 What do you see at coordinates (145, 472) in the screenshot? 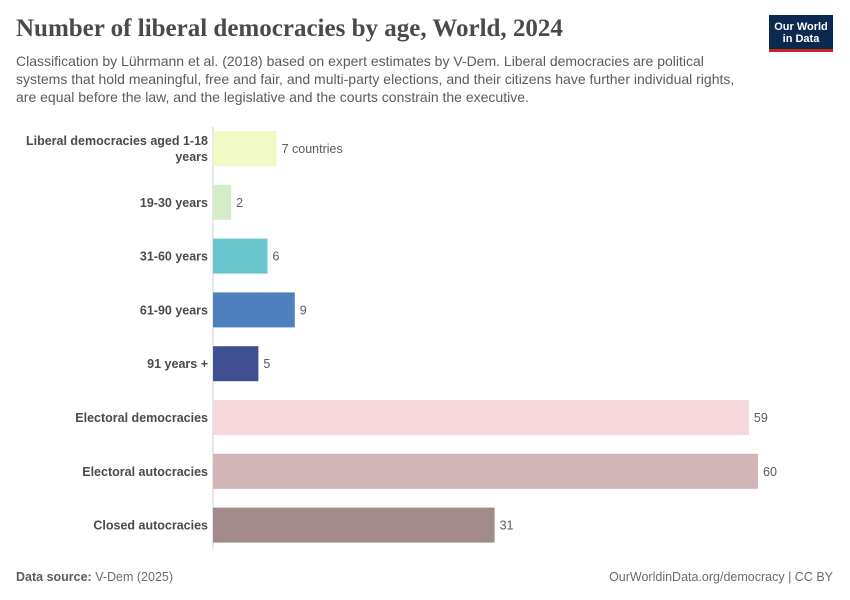
I see `category-label: Electoral autocracies` at bounding box center [145, 472].